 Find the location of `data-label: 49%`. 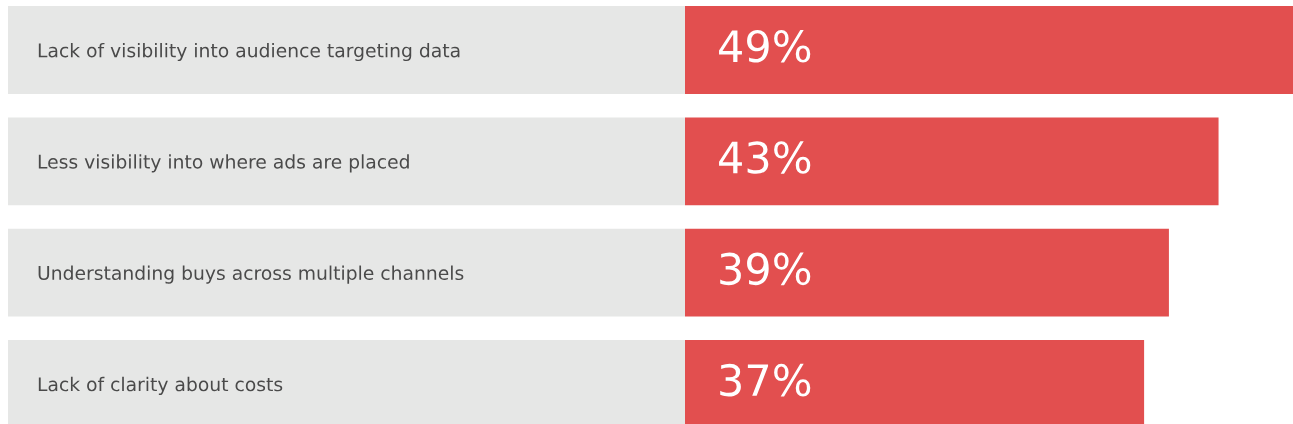

data-label: 49% is located at coordinates (765, 46).